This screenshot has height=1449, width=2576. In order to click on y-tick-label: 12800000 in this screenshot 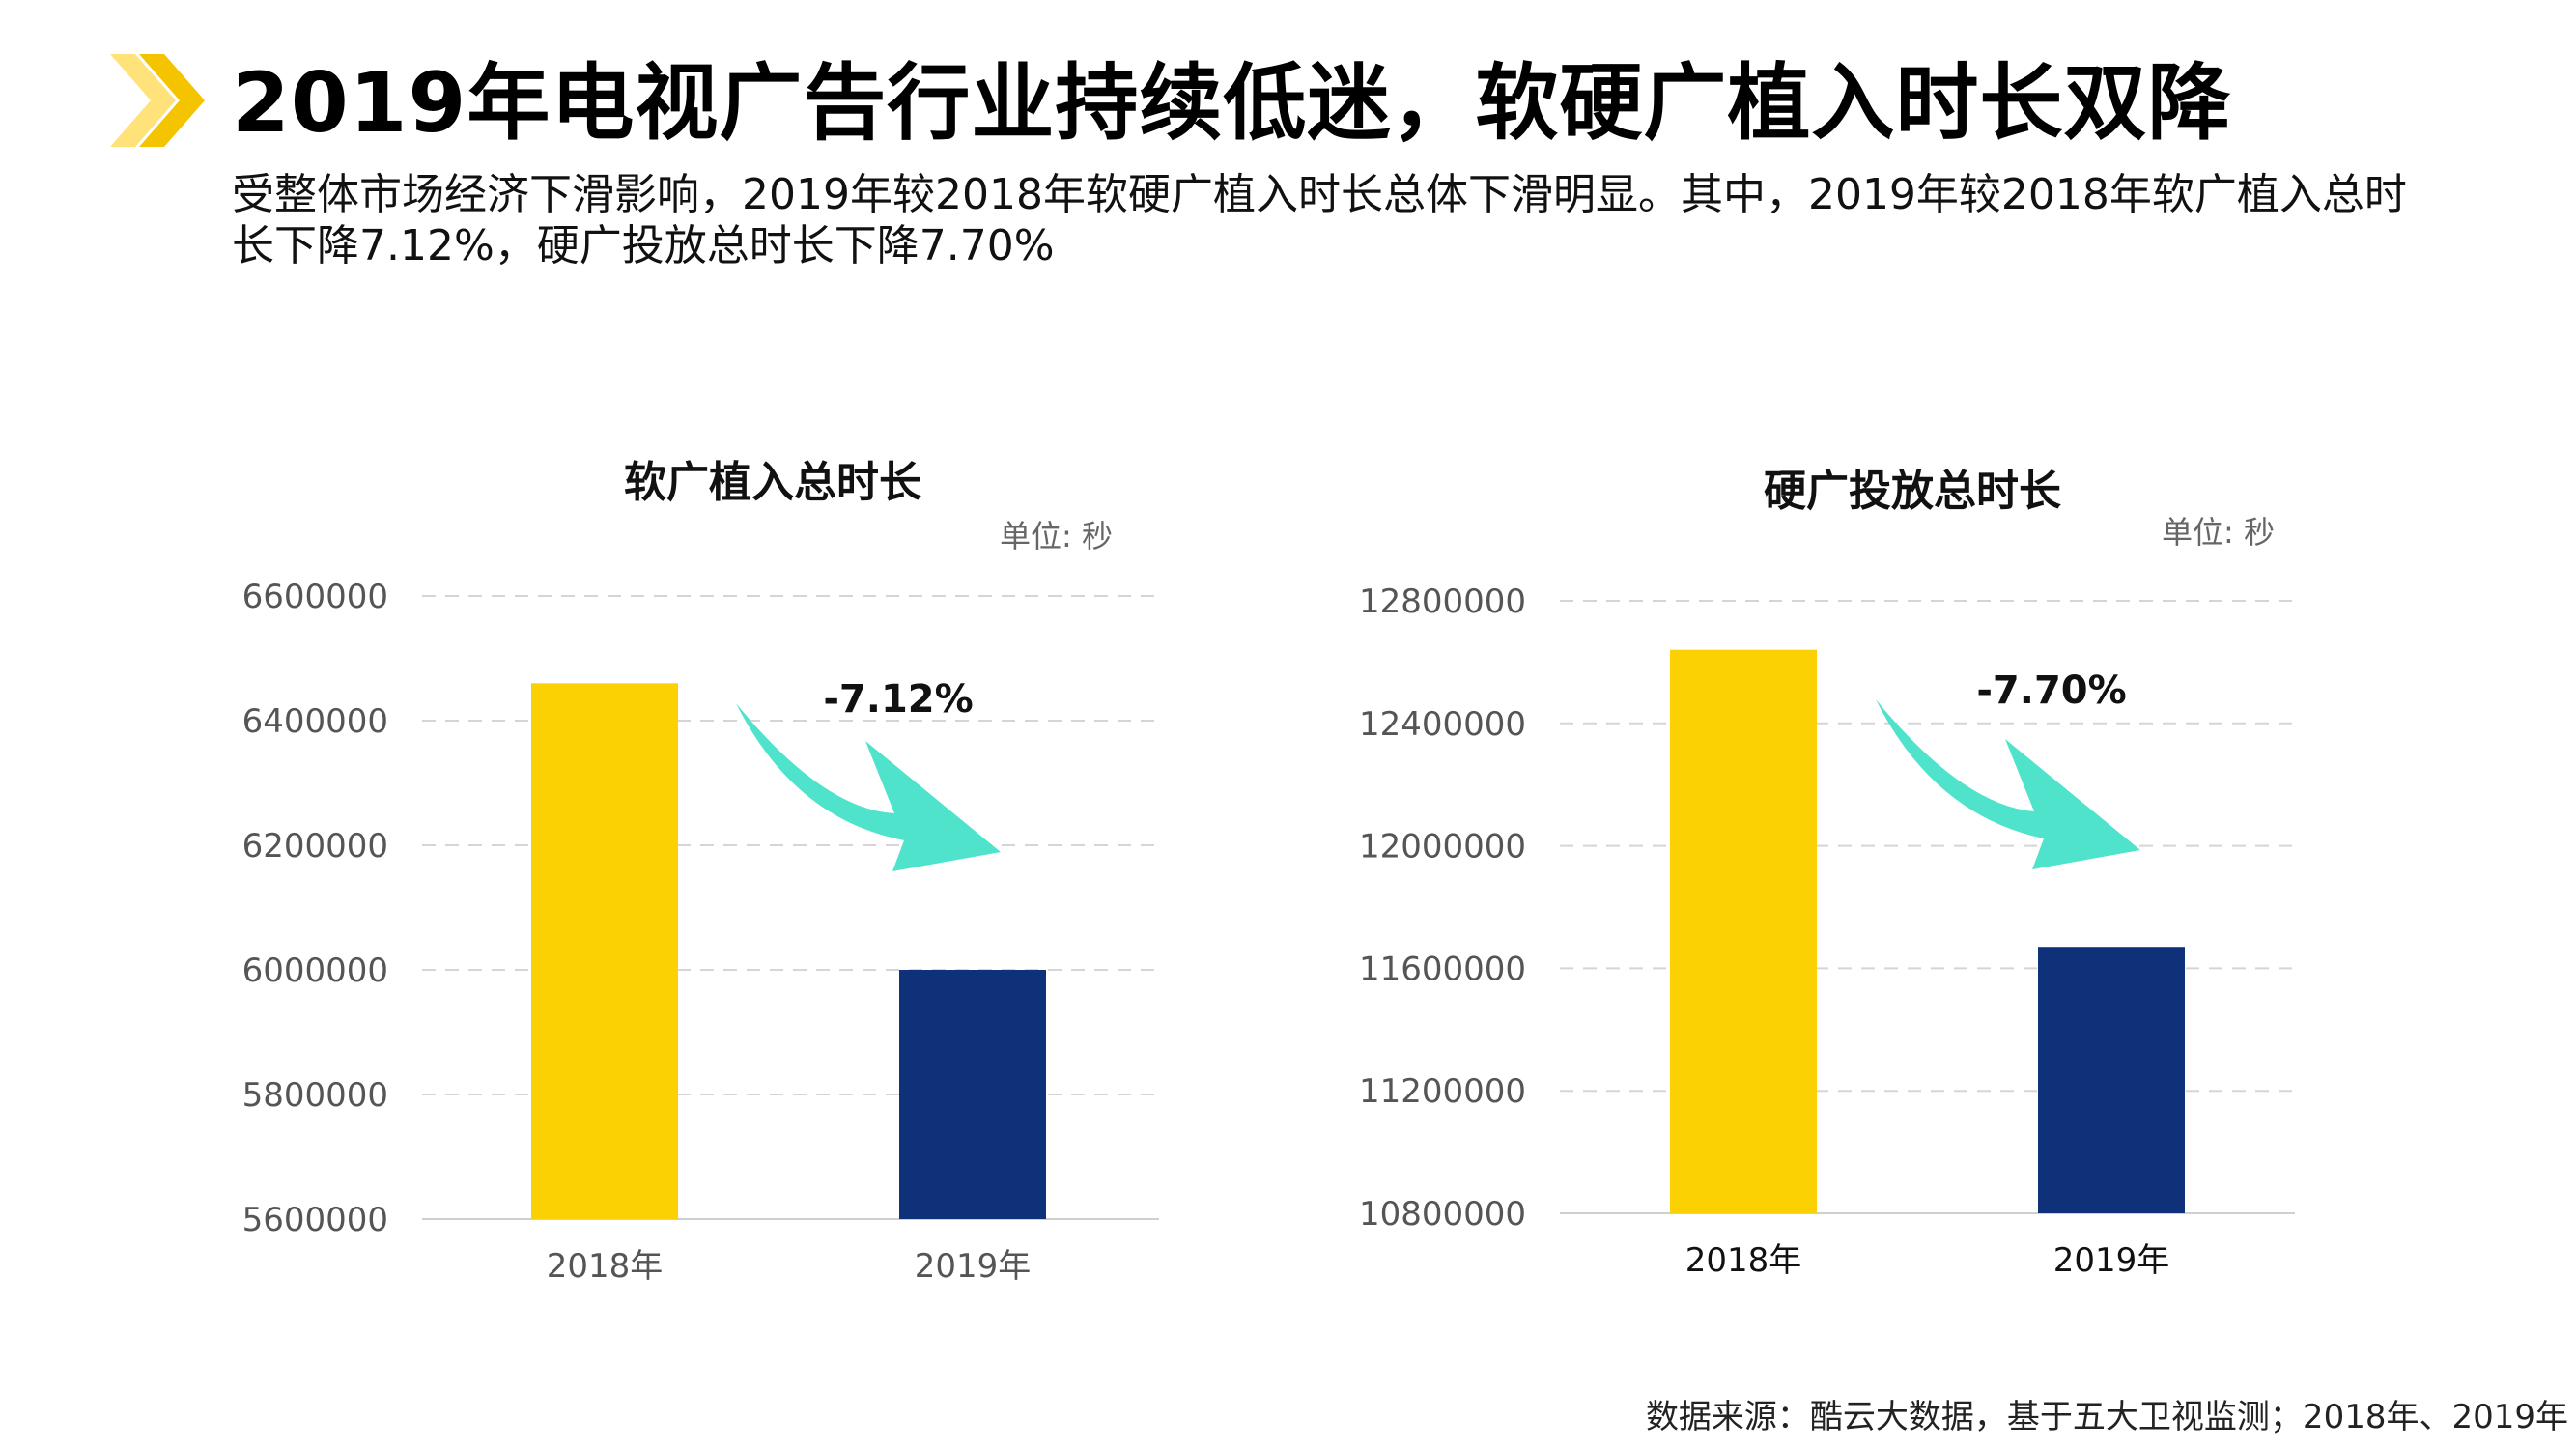, I will do `click(1442, 601)`.